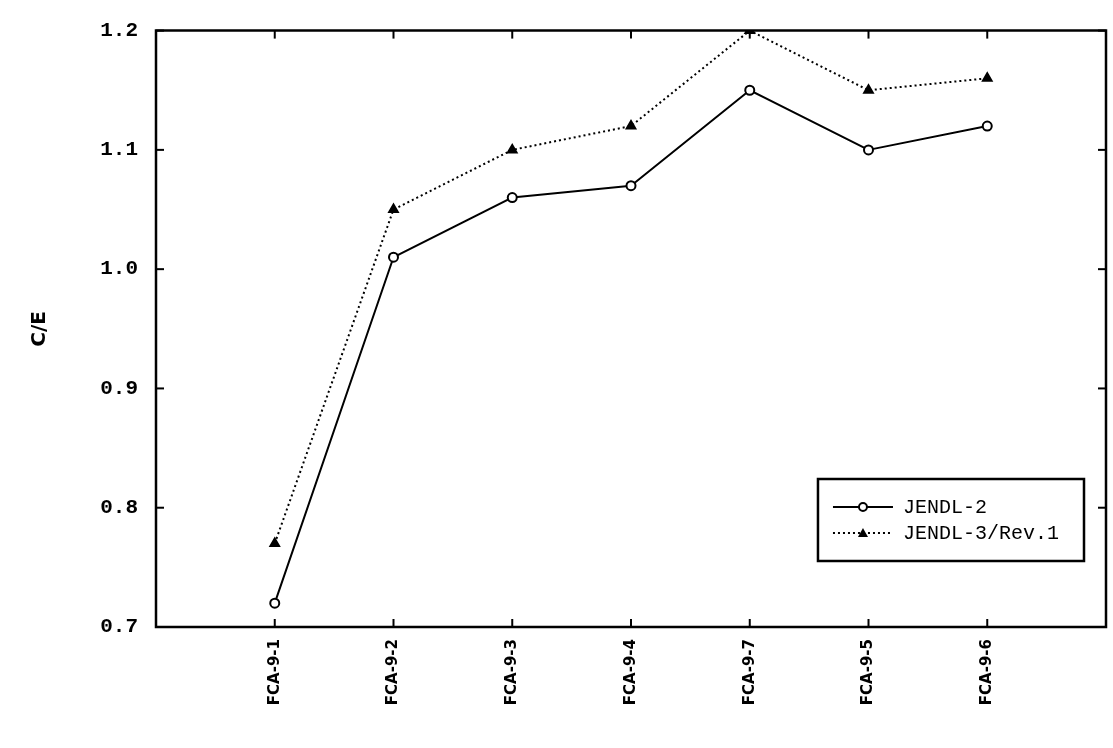  I want to click on y-tick-label: 1.1, so click(119, 150).